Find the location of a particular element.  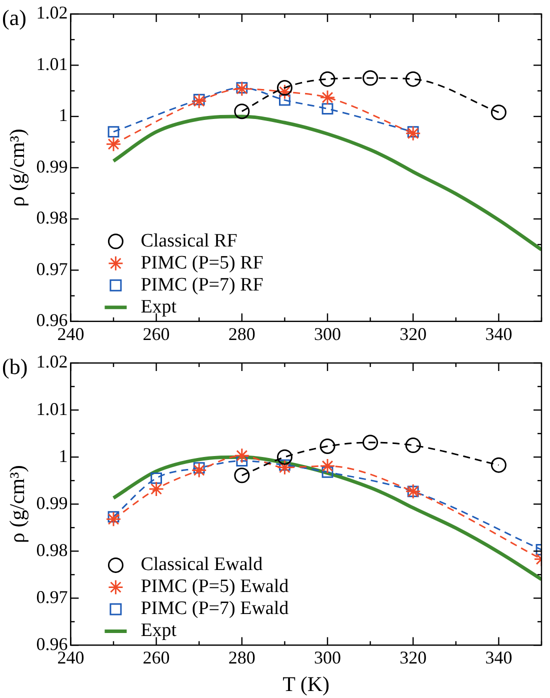

chart-title: (b) is located at coordinates (15, 366).